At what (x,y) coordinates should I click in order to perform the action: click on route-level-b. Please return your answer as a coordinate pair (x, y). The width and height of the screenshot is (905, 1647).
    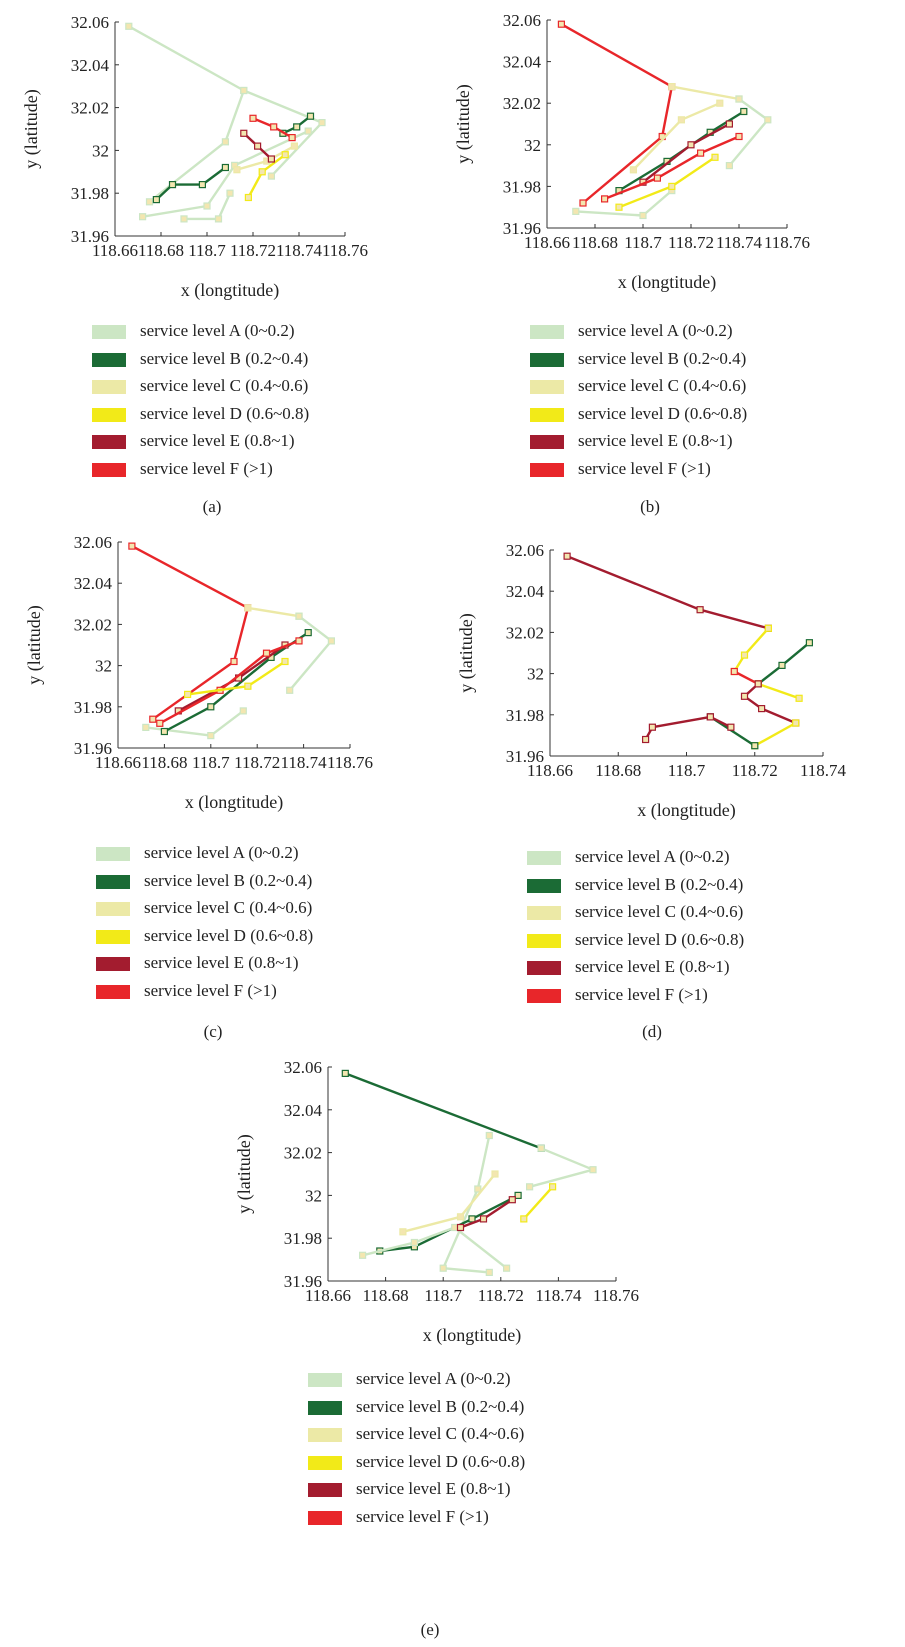
    Looking at the image, I should click on (191, 183).